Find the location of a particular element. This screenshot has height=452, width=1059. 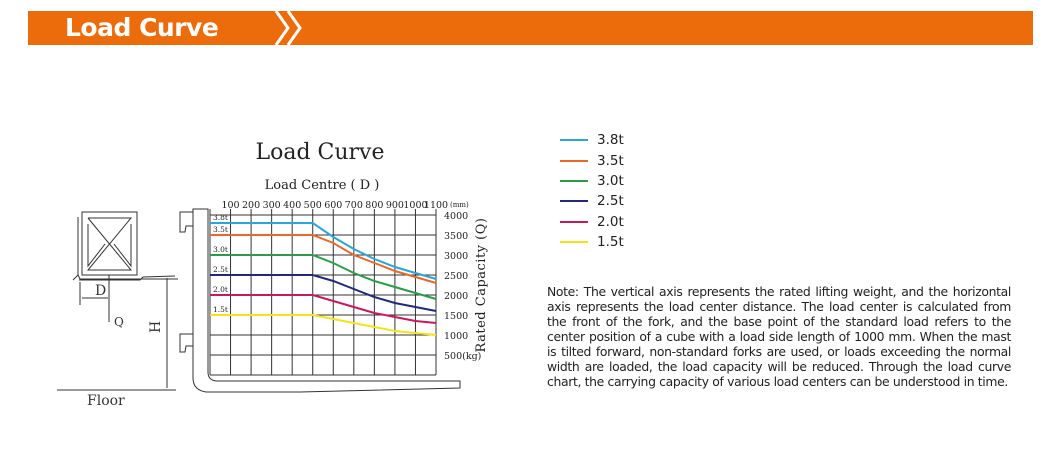

legend: 3.8t 3.5t 3.0t 2.5t 2.0t 1.5t is located at coordinates (592, 191).